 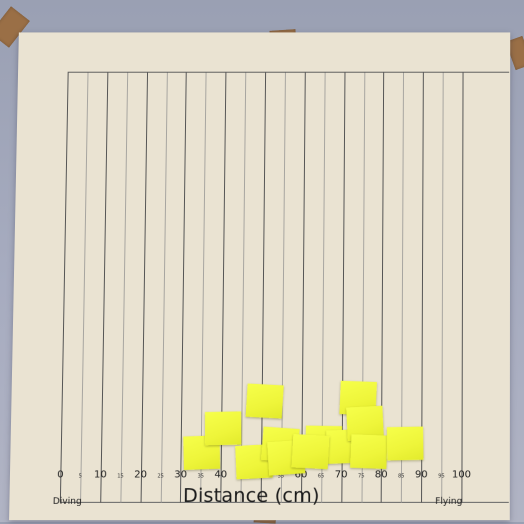 What do you see at coordinates (341, 474) in the screenshot?
I see `x-tick-label: 70` at bounding box center [341, 474].